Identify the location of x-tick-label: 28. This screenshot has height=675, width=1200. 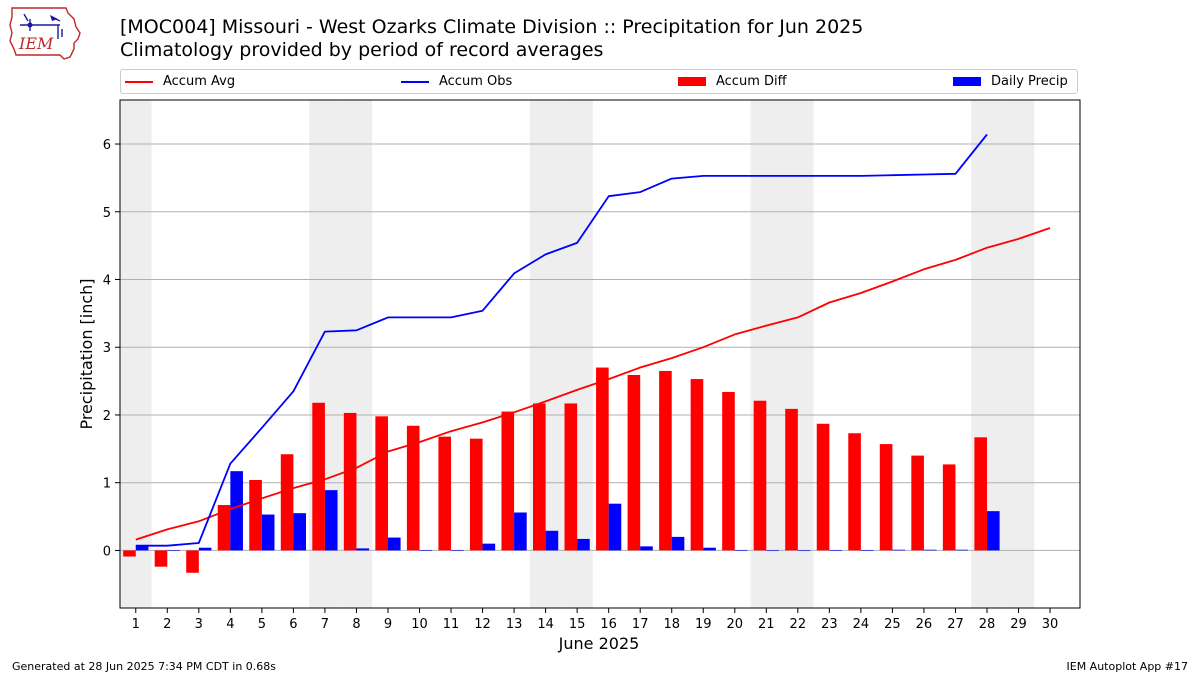
(987, 624).